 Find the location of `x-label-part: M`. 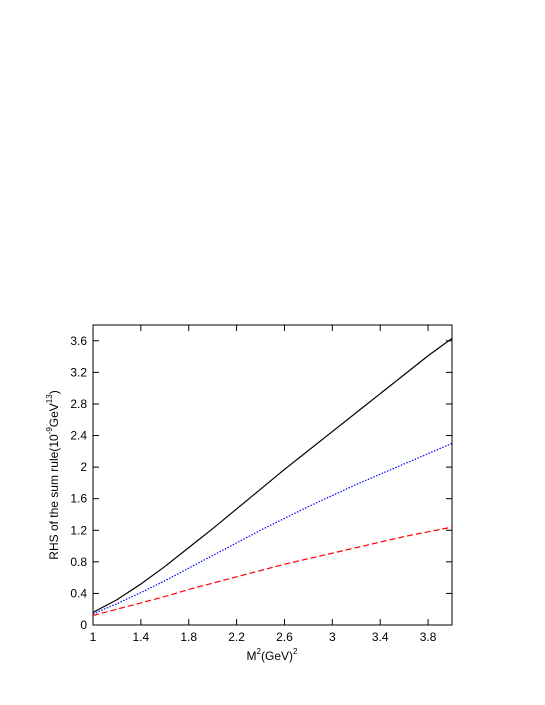

x-label-part: M is located at coordinates (252, 656).